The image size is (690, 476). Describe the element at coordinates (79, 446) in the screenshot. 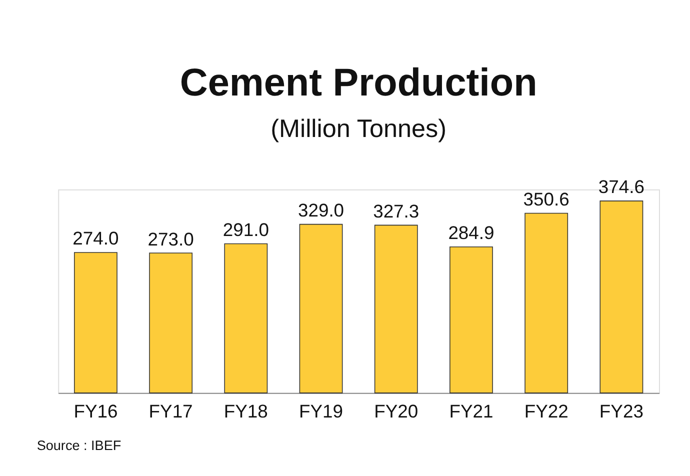

I see `source-note: Source : IBEF` at that location.